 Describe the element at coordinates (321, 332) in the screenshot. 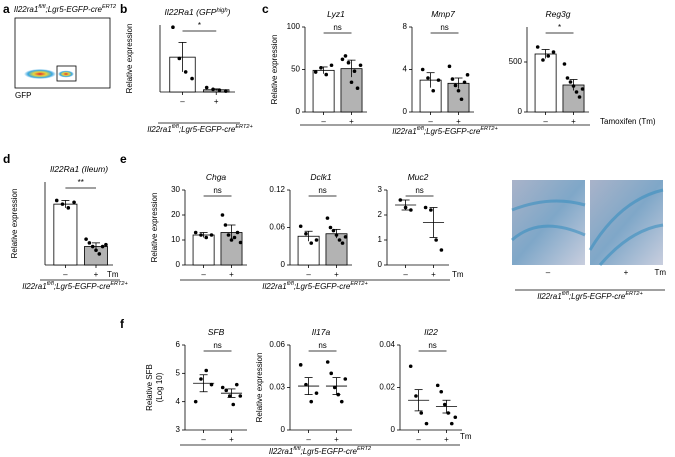

I see `chart-title-part: Il17a` at that location.